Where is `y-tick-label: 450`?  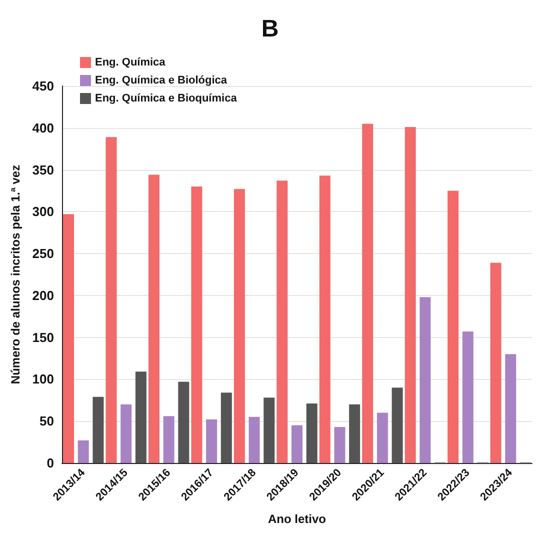
y-tick-label: 450 is located at coordinates (43, 86).